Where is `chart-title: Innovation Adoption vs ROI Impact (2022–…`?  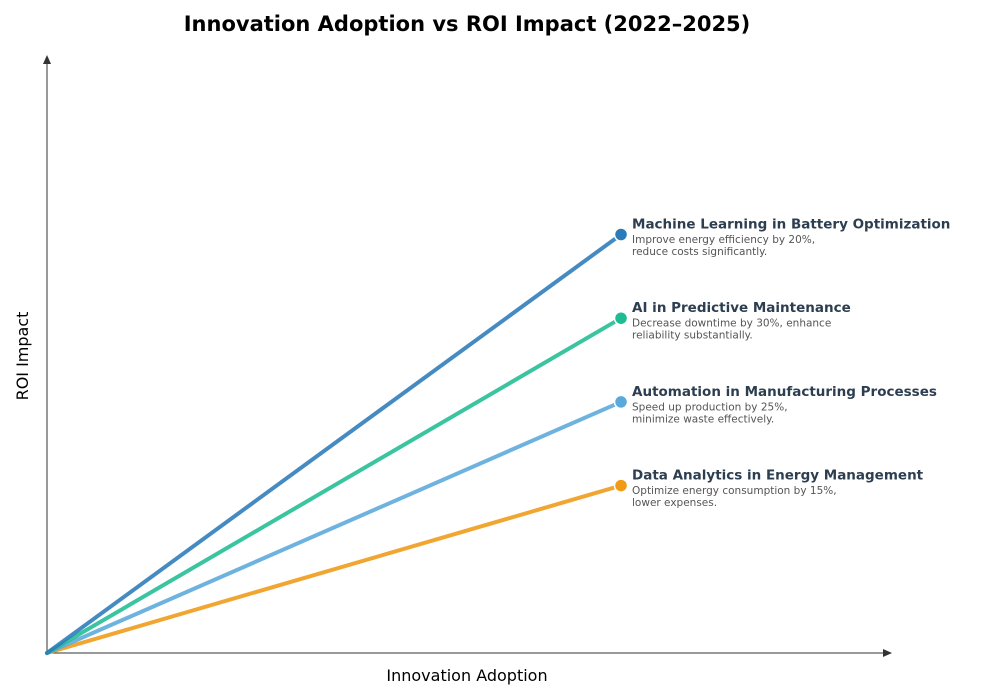
chart-title: Innovation Adoption vs ROI Impact (2022–… is located at coordinates (467, 24).